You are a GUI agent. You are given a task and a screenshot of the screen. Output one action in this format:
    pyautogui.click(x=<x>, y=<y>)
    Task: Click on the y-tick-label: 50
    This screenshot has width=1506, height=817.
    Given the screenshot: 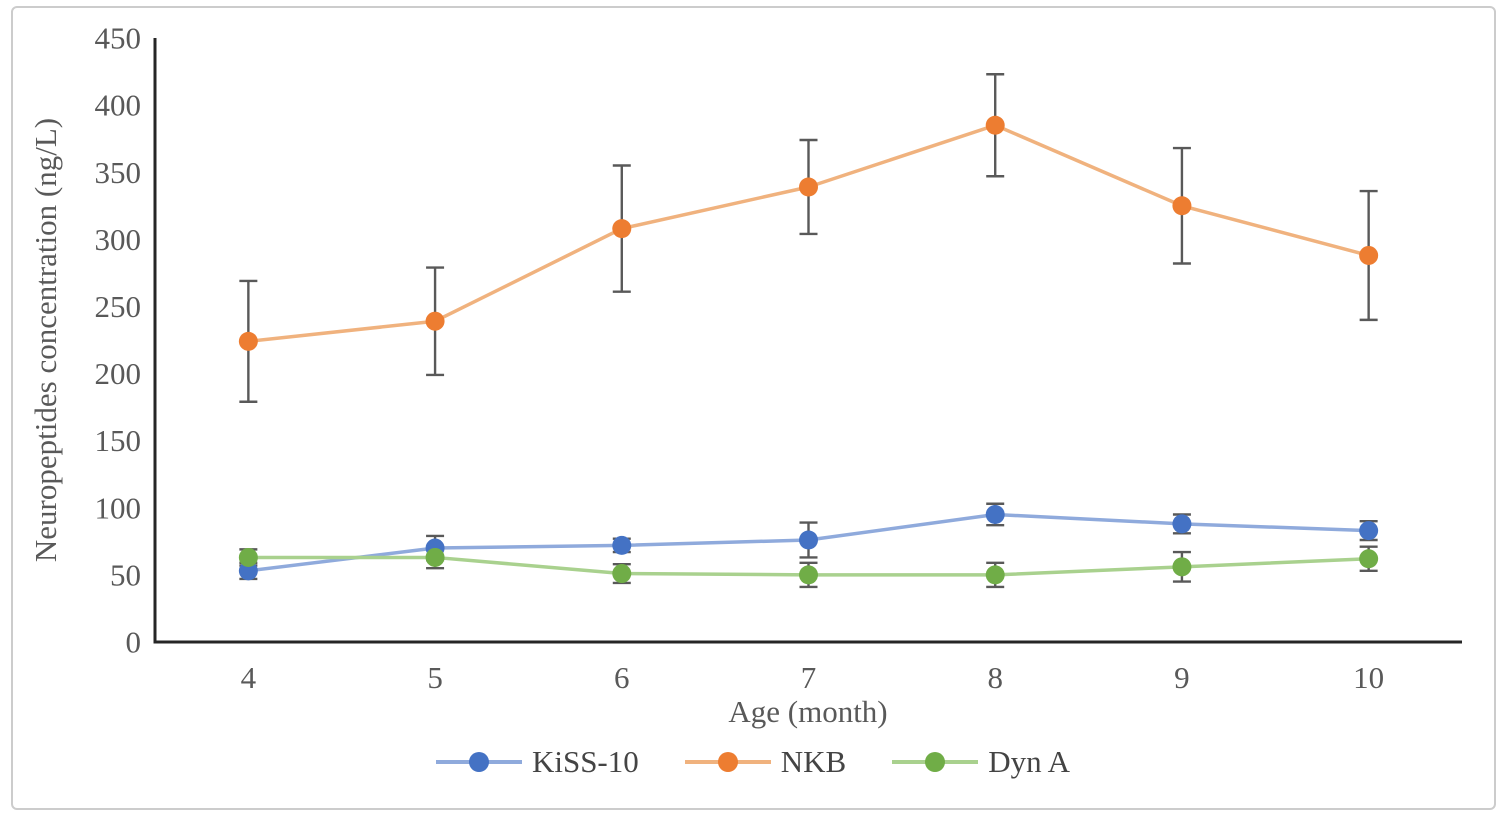 What is the action you would take?
    pyautogui.click(x=125, y=574)
    